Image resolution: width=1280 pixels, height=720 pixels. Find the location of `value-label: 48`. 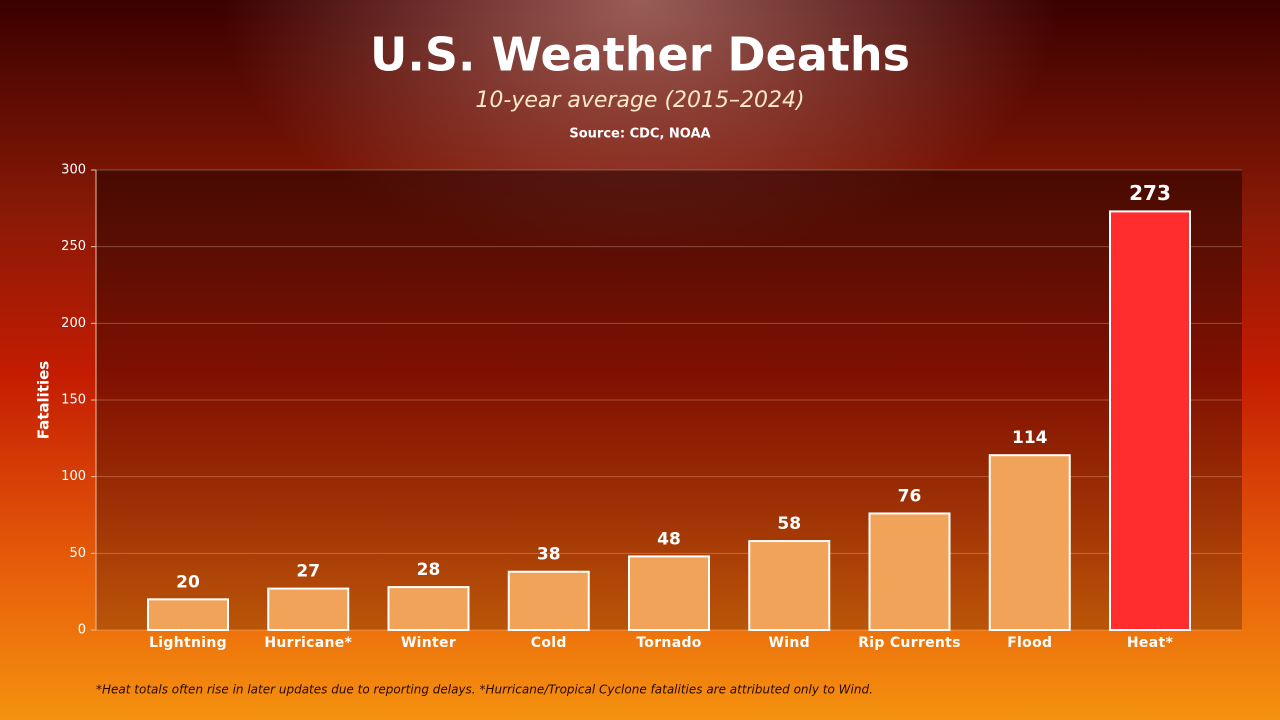

value-label: 48 is located at coordinates (669, 539).